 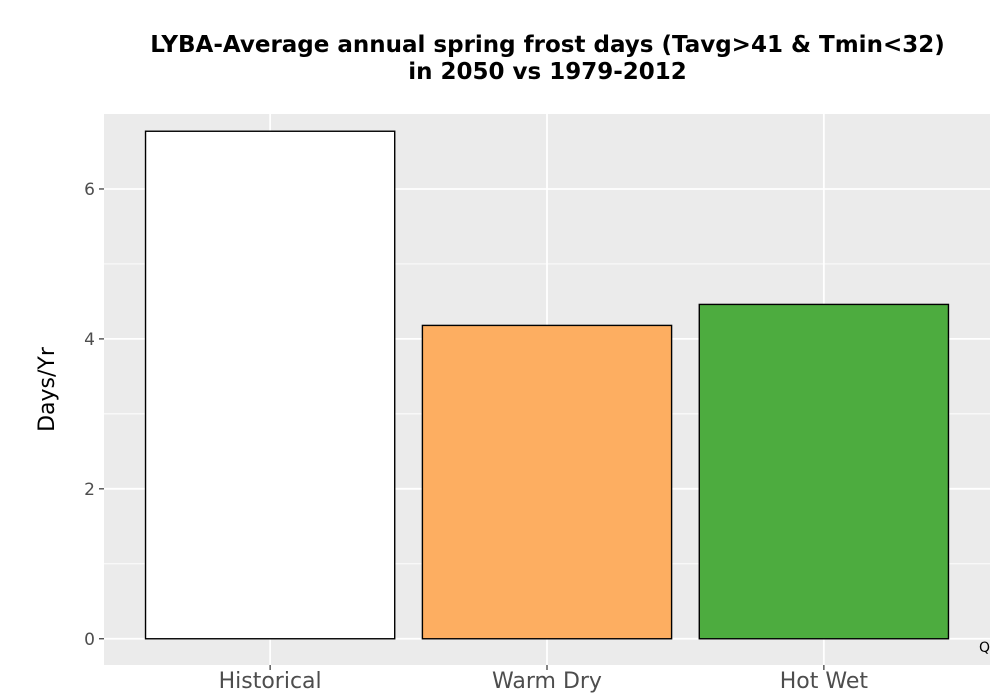 What do you see at coordinates (270, 681) in the screenshot?
I see `x-tick-label: Historical` at bounding box center [270, 681].